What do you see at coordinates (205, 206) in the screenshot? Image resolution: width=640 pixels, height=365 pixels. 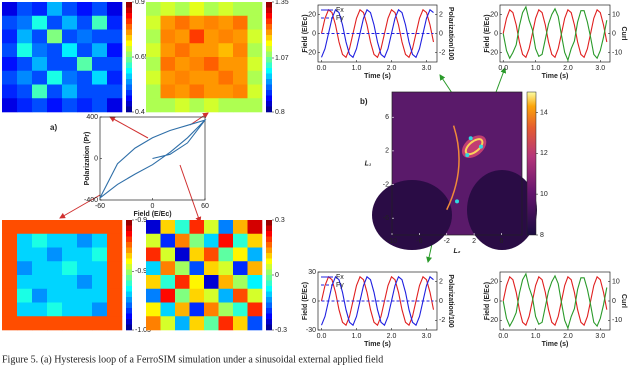 I see `x-tick-label: 60` at bounding box center [205, 206].